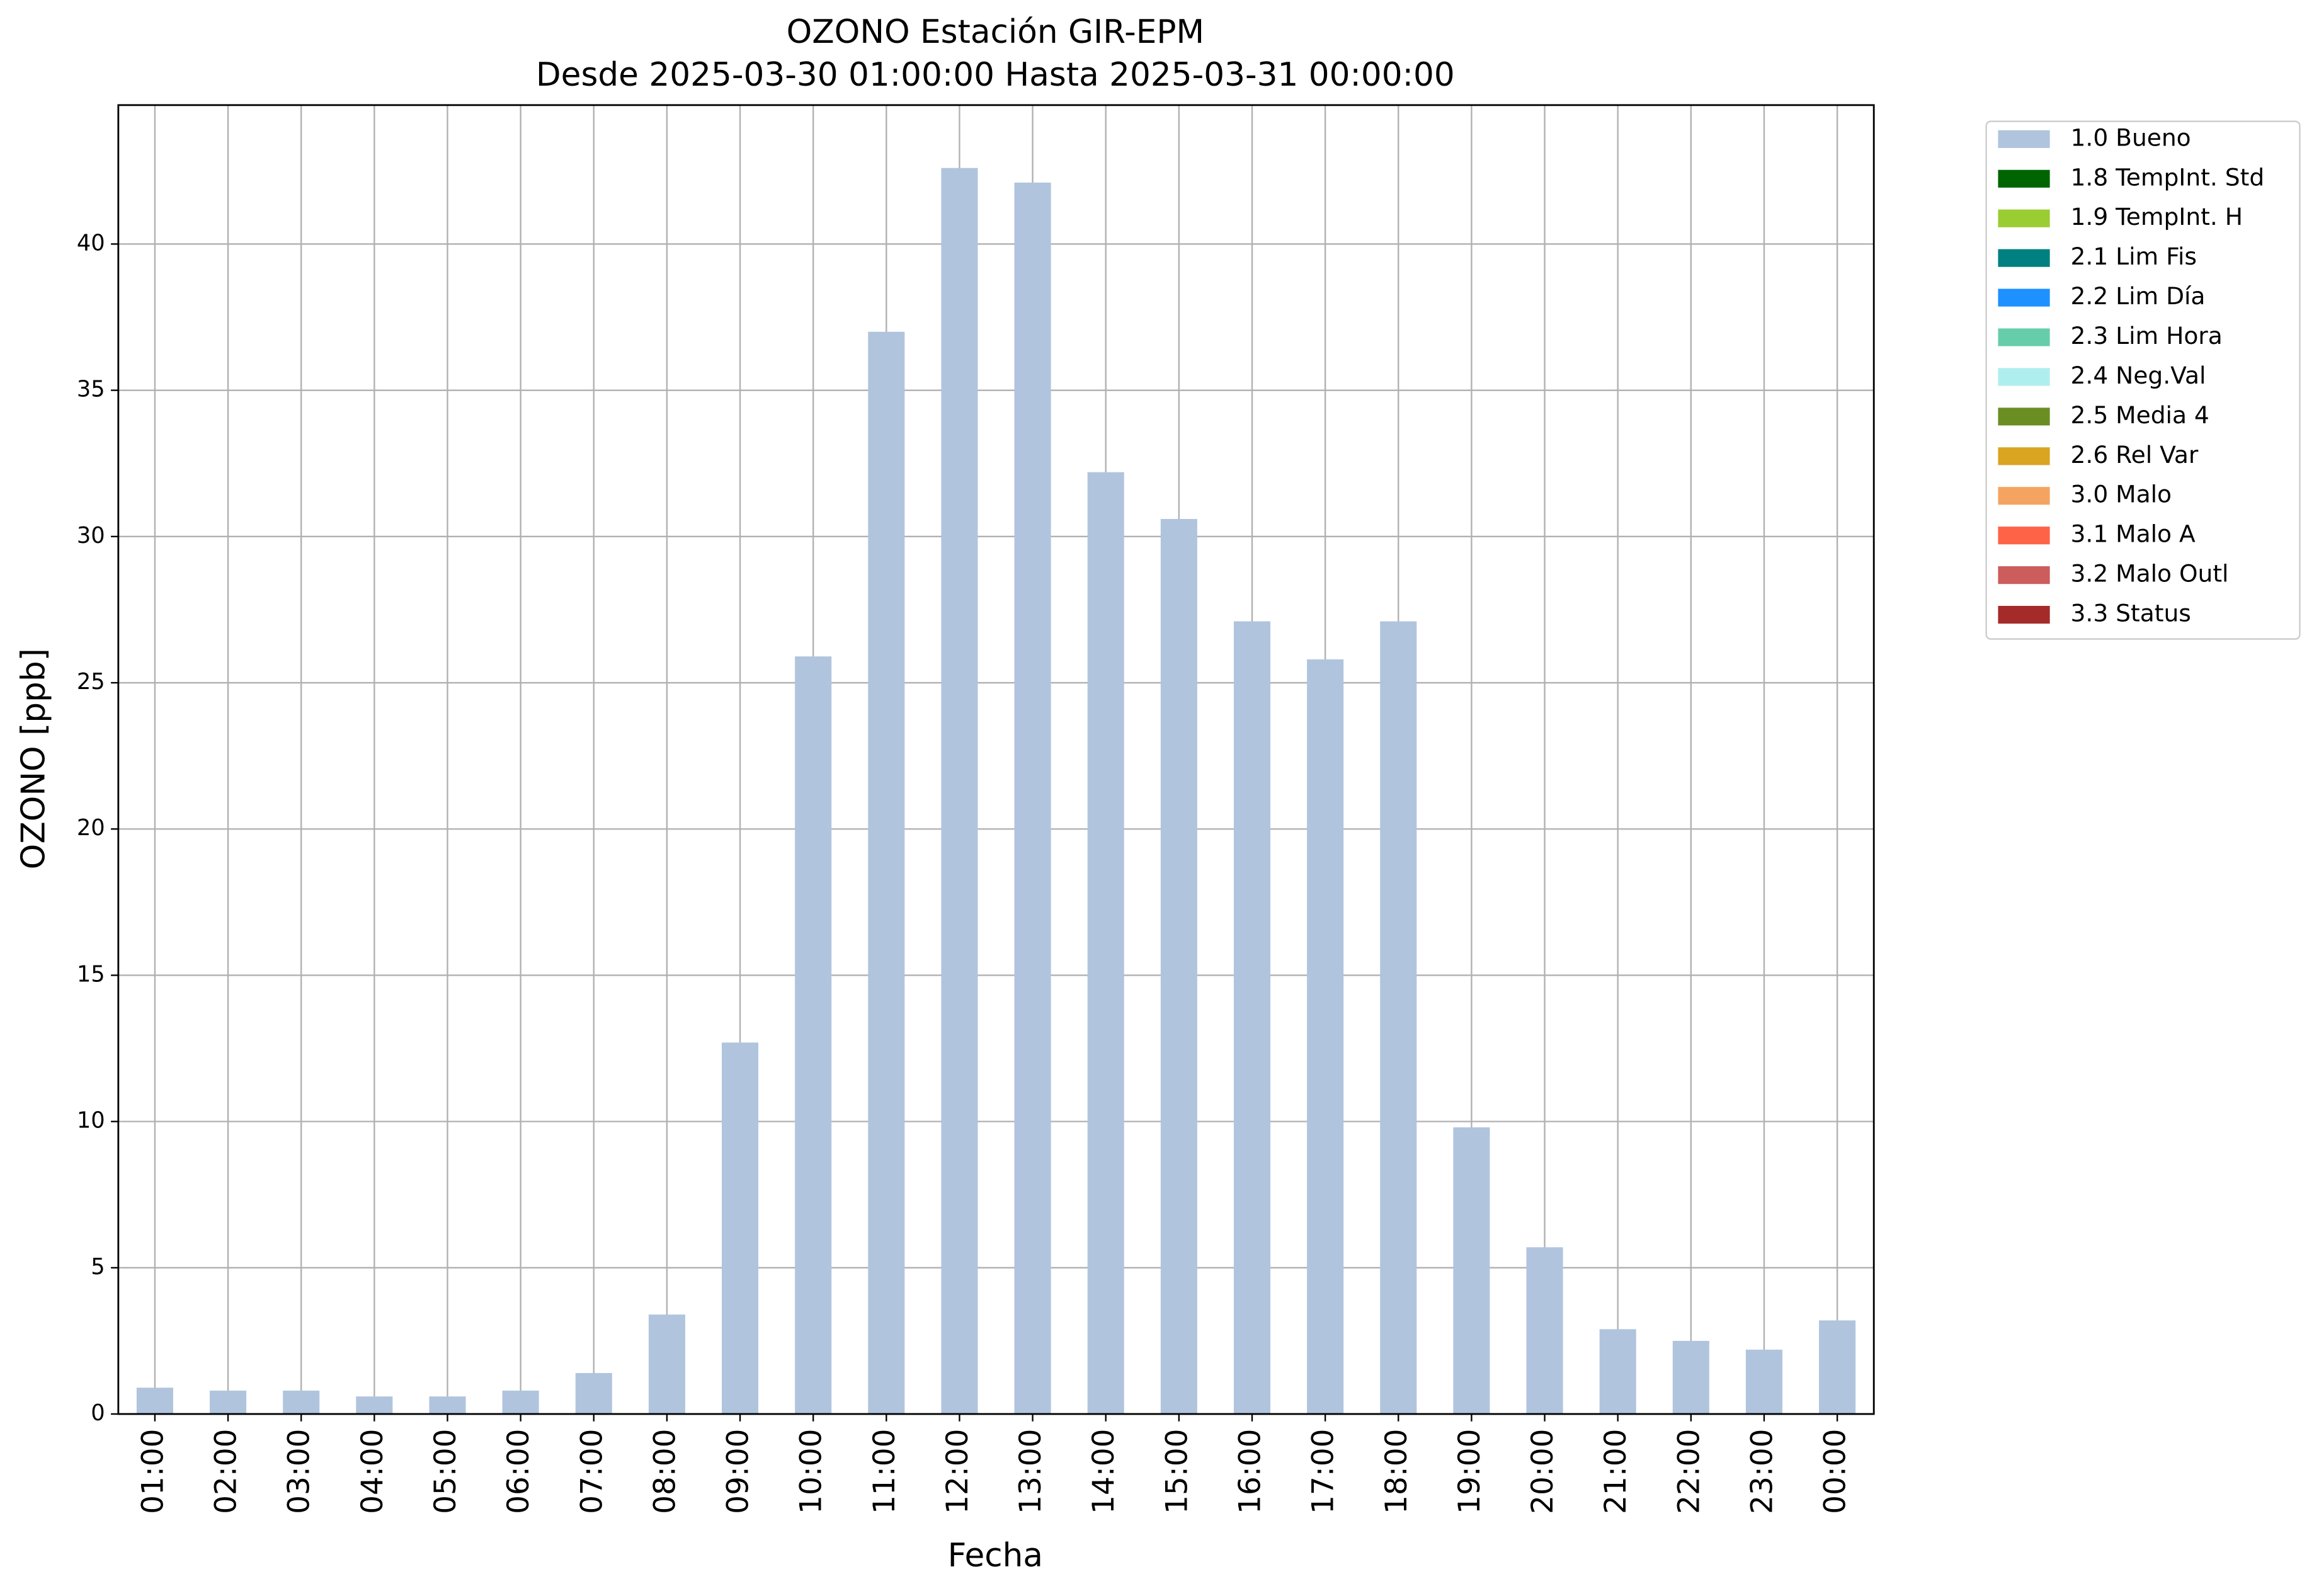 The width and height of the screenshot is (2319, 1596). Describe the element at coordinates (91, 243) in the screenshot. I see `y-tick-label: 40` at that location.